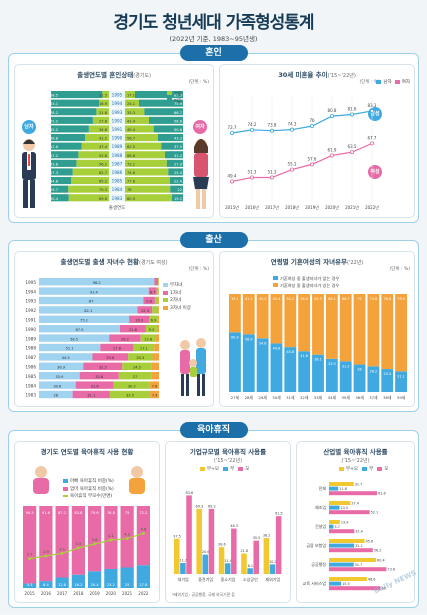 The width and height of the screenshot is (427, 615). Describe the element at coordinates (103, 164) in the screenshot. I see `data-label: 56.2` at that location.